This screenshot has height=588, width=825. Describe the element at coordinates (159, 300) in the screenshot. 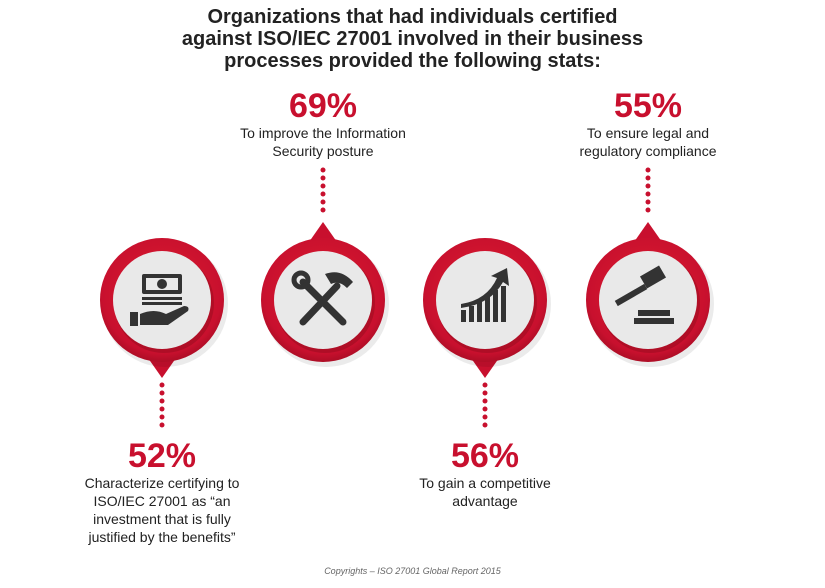

I see `money-hand-icon` at that location.